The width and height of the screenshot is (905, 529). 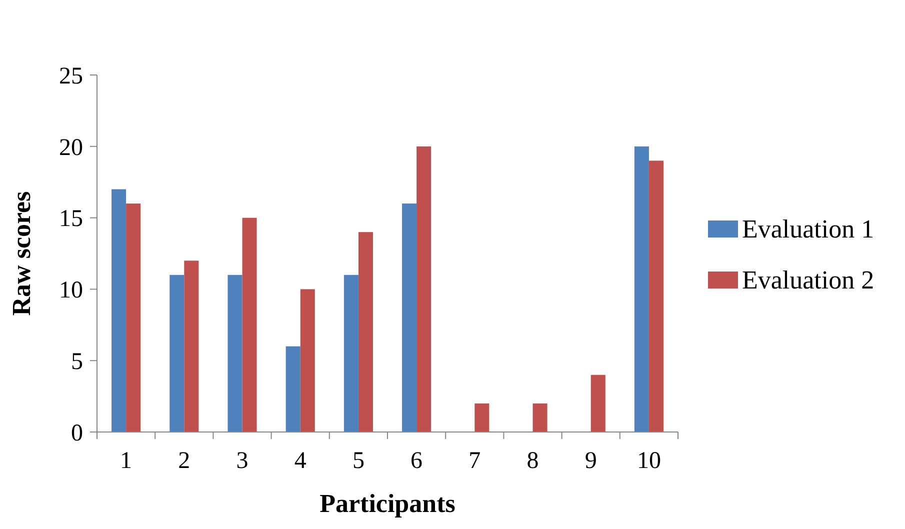 What do you see at coordinates (474, 461) in the screenshot?
I see `x-tick-label: 7` at bounding box center [474, 461].